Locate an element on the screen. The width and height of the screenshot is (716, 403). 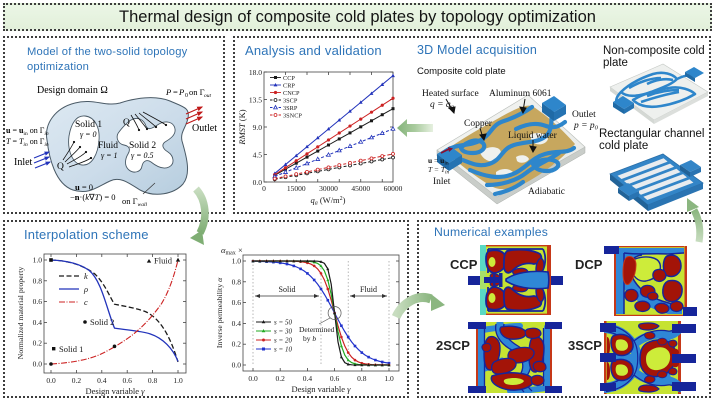
svg-text: u = 0 is located at coordinates (84, 187).